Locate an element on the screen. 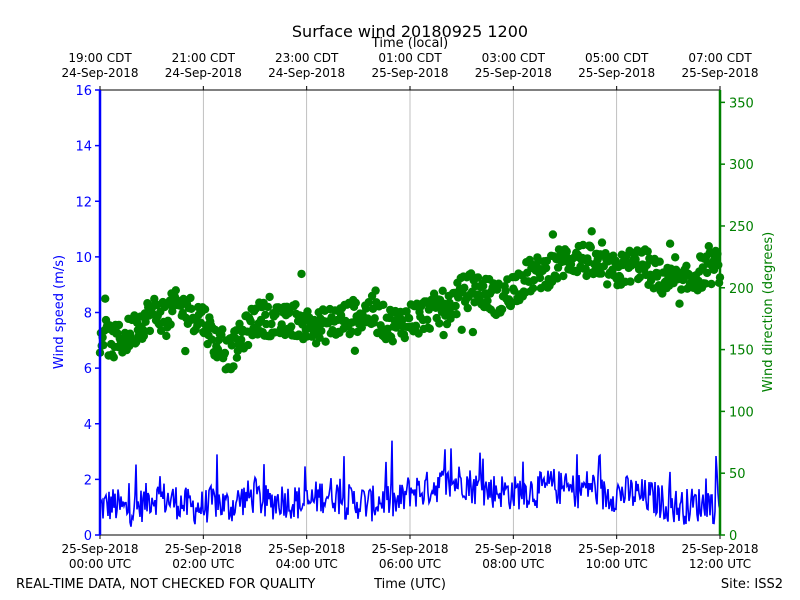 This screenshot has width=800, height=600. left-tick-label: 12 is located at coordinates (83, 202).